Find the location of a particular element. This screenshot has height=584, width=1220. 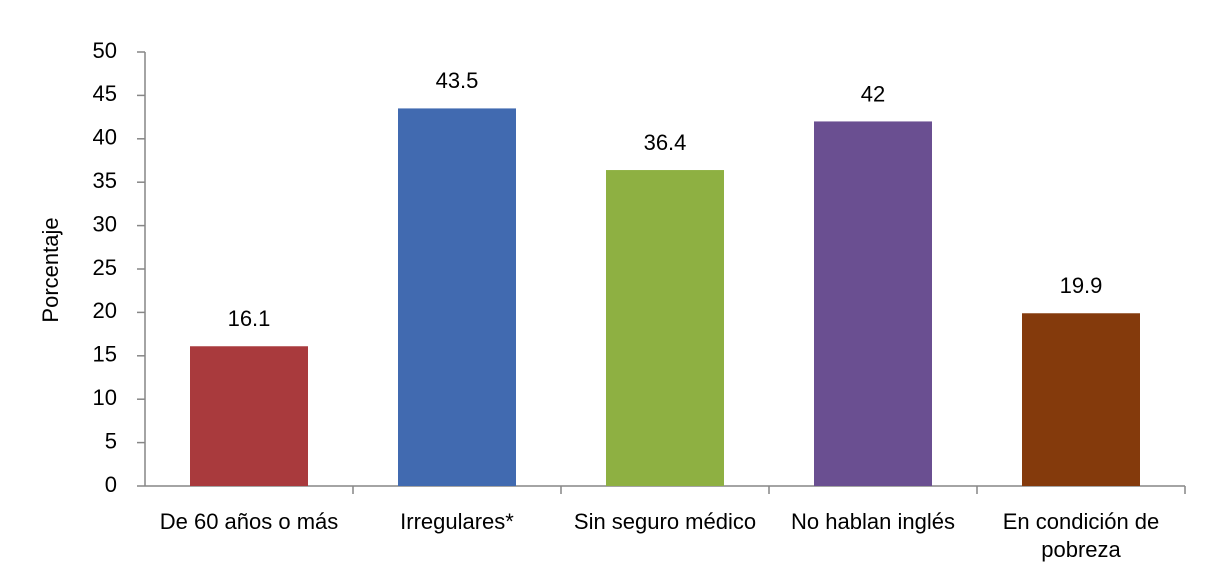

x-tick-label: De 60 años o más is located at coordinates (249, 521).